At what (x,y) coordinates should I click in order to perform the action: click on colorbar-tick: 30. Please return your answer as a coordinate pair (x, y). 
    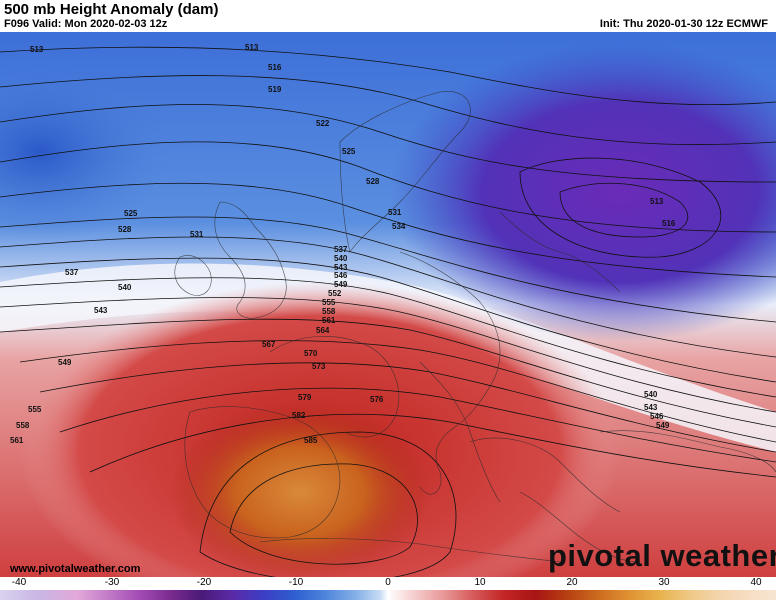
    Looking at the image, I should click on (664, 582).